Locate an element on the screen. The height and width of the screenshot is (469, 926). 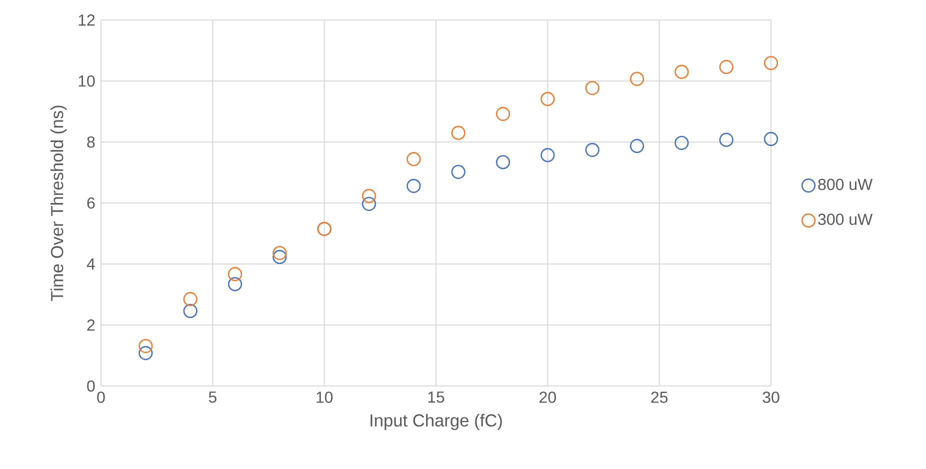
y-tick-label: 10 is located at coordinates (86, 81).